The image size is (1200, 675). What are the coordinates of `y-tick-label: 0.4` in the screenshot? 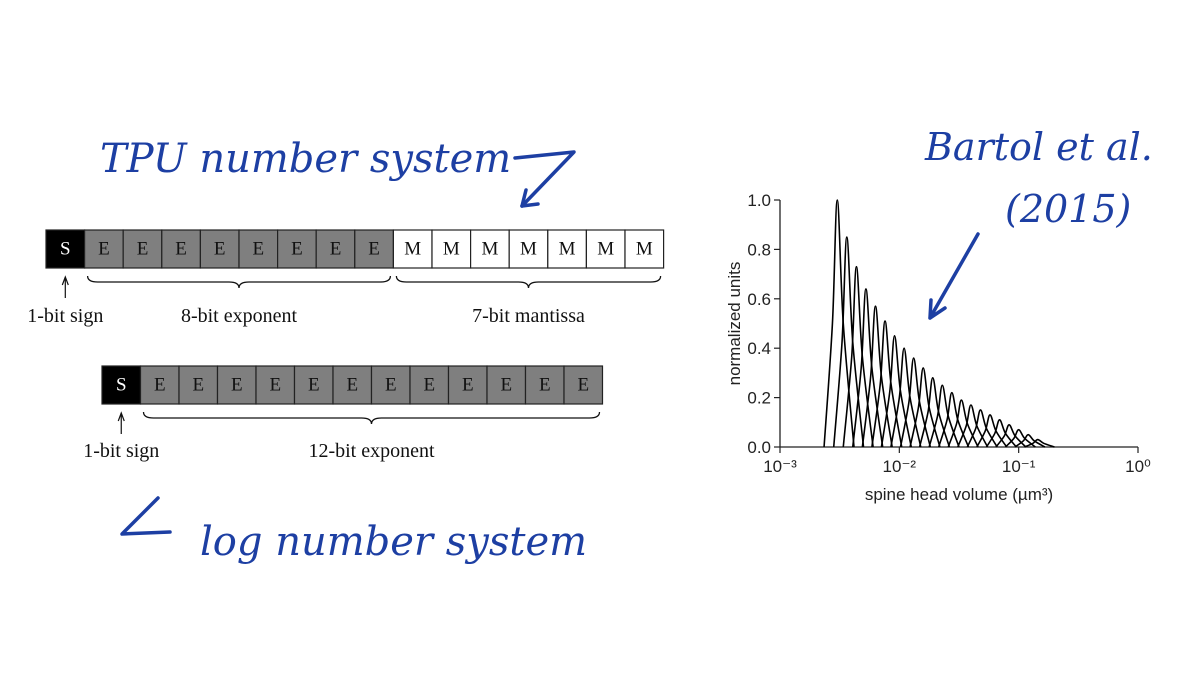 It's located at (759, 348).